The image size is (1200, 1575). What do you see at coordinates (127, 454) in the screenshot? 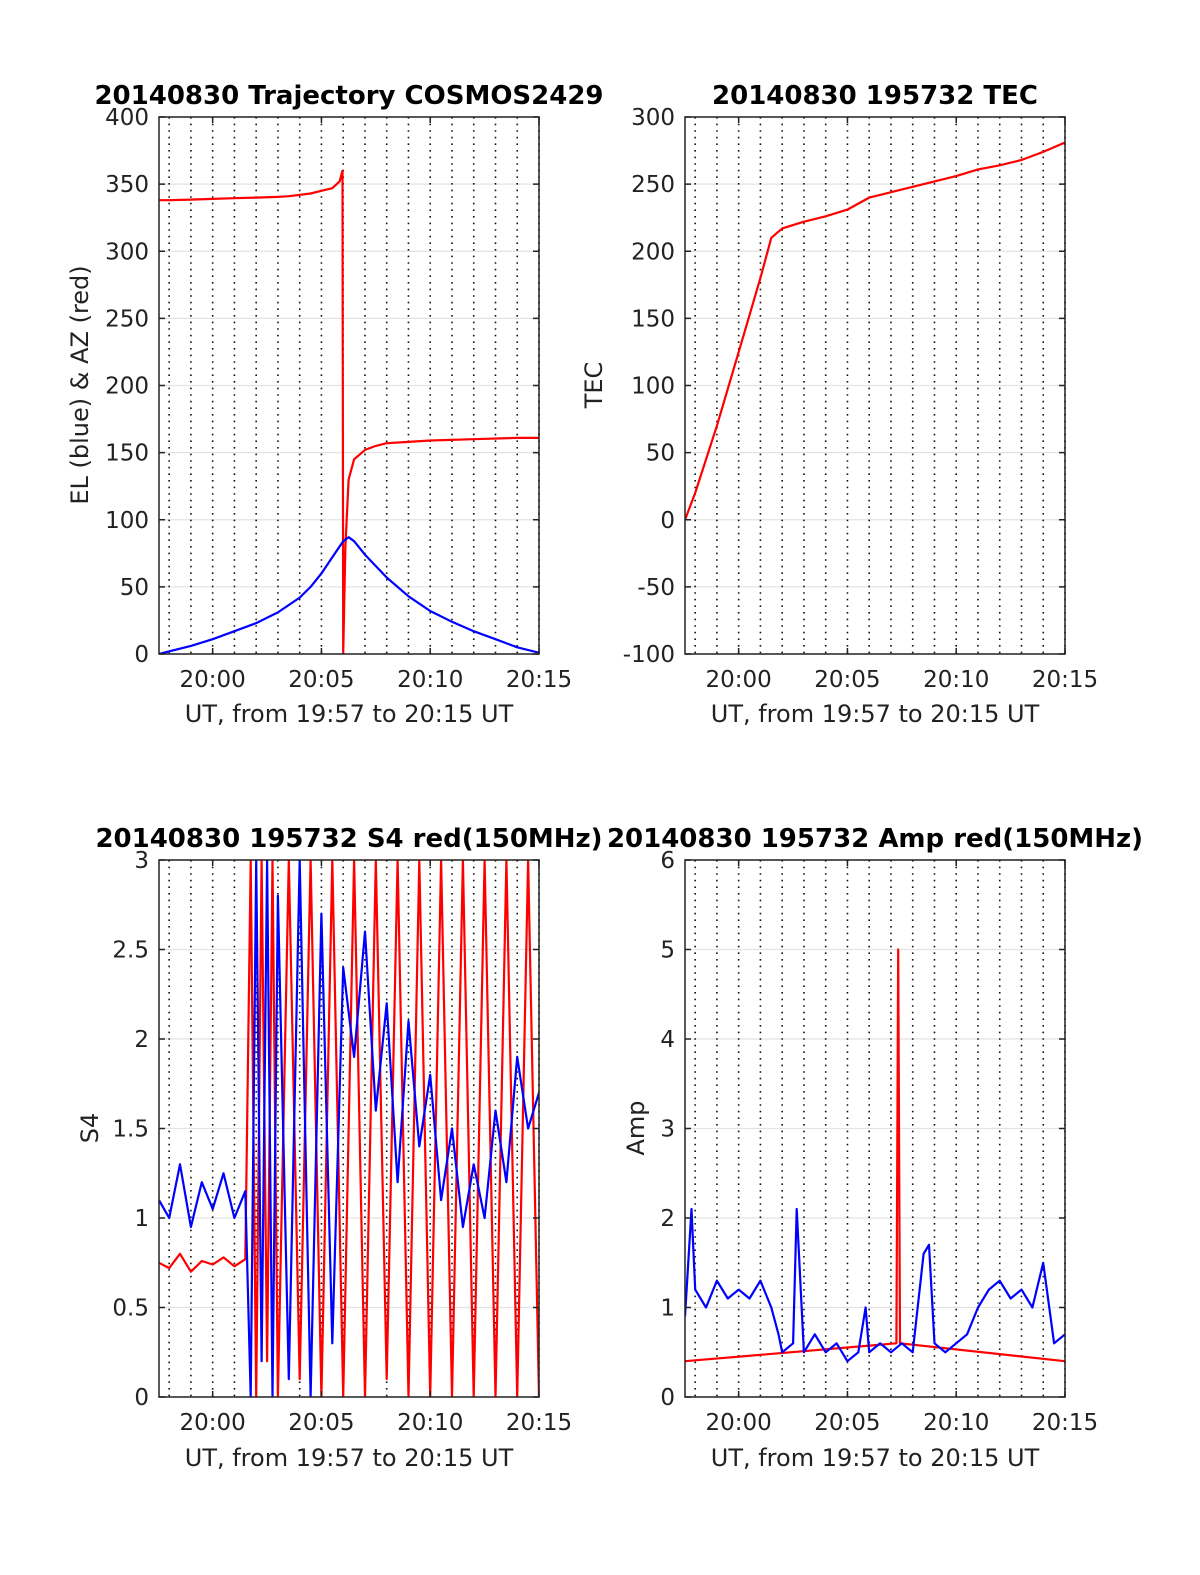
I see `trajectory-ytick-label: 150` at bounding box center [127, 454].